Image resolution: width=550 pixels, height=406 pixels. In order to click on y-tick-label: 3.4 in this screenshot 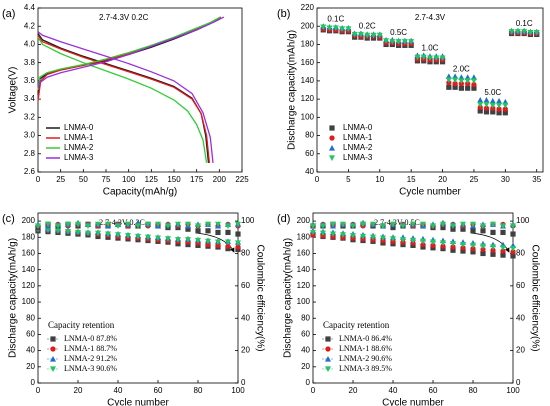, I will do `click(30, 98)`.